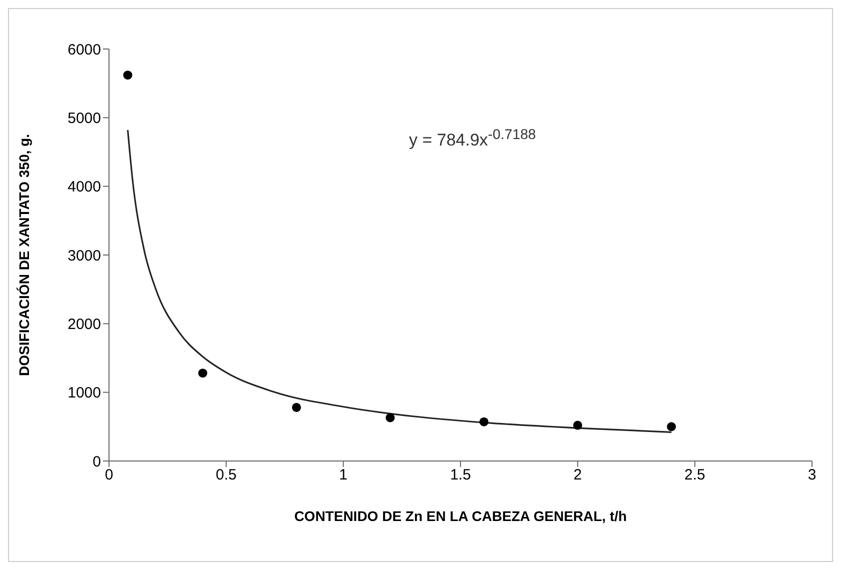  What do you see at coordinates (84, 324) in the screenshot?
I see `y-tick-label: 2000` at bounding box center [84, 324].